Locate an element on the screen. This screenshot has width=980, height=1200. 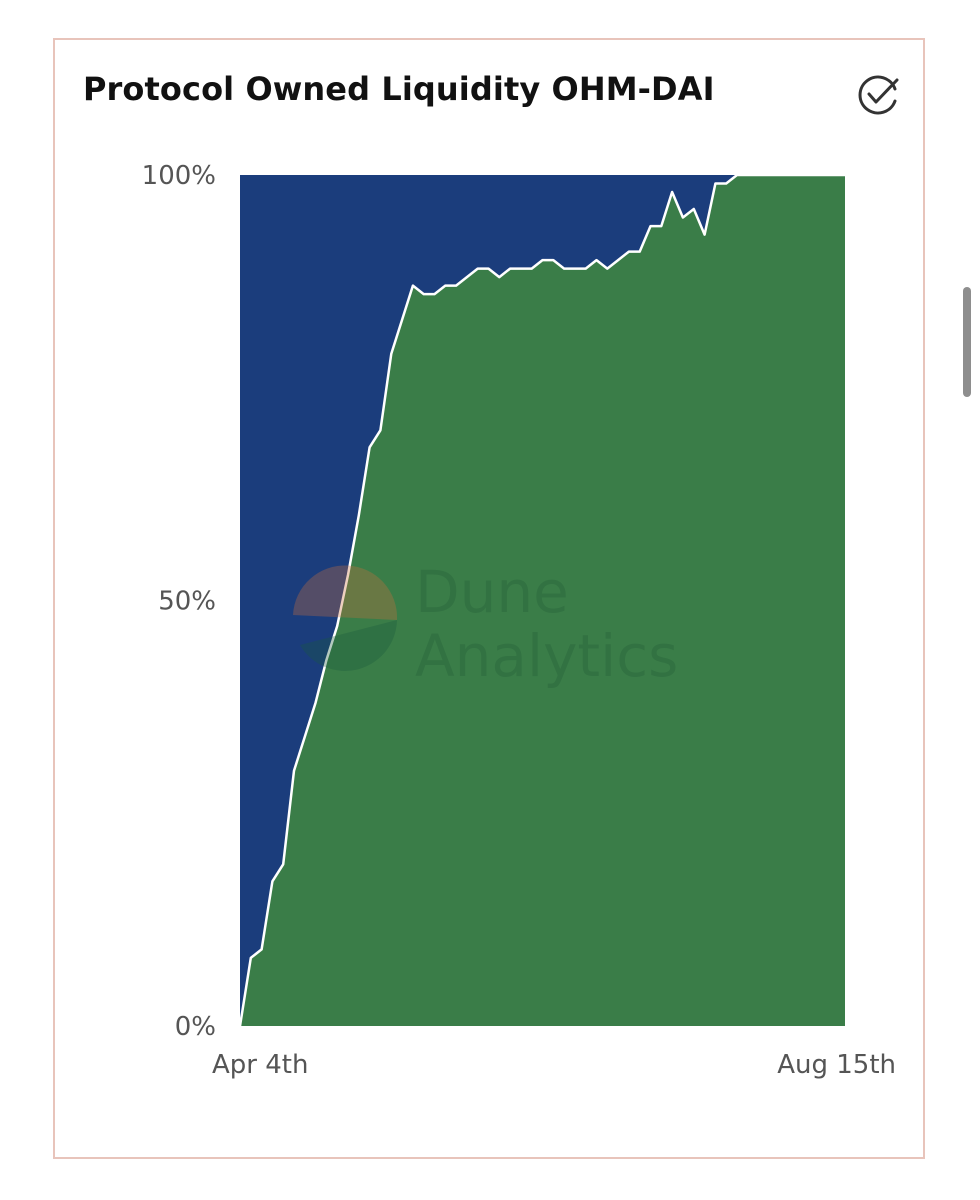
x-tick-label: Apr 4th is located at coordinates (260, 1065).